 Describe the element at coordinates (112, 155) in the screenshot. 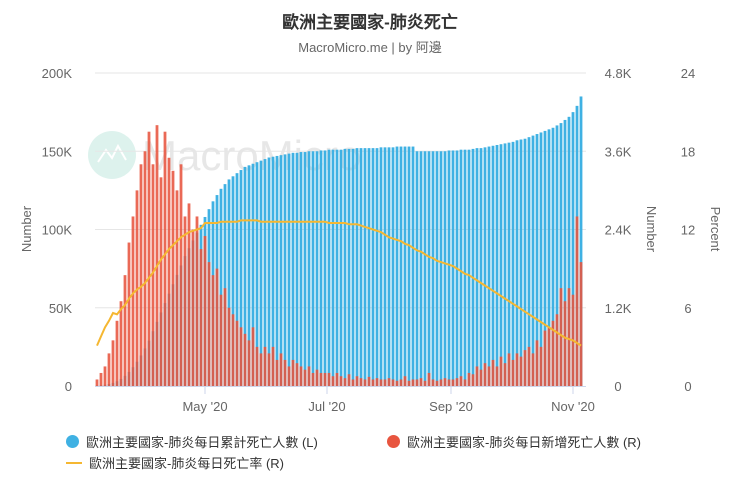

I see `watermark-logo-icon` at that location.